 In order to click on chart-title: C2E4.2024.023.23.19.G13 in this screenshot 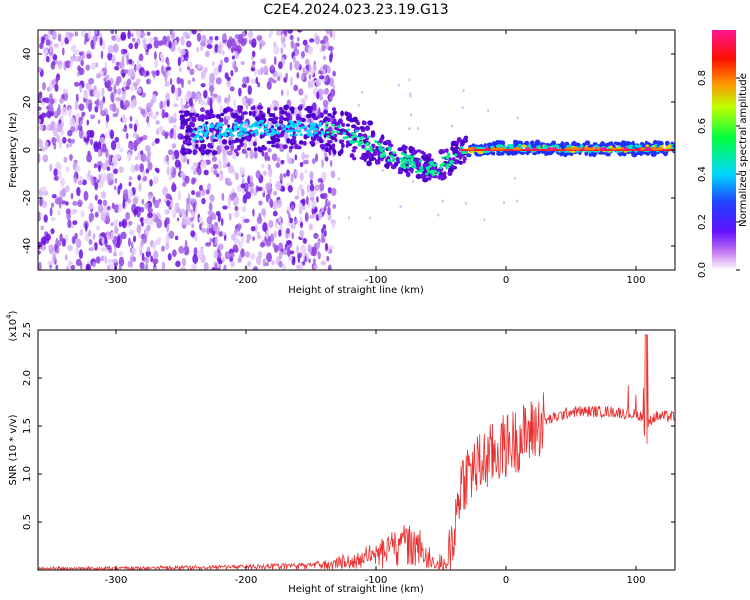, I will do `click(356, 10)`.